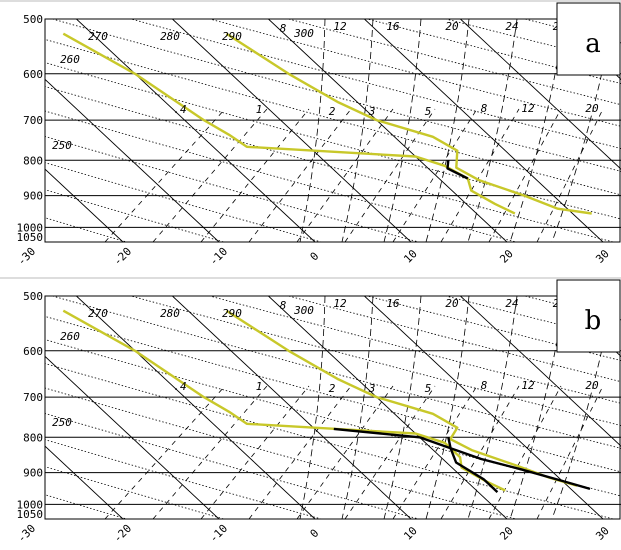 The image size is (621, 550). Describe the element at coordinates (332, 111) in the screenshot. I see `mixing-ratio-label-2: 2` at that location.